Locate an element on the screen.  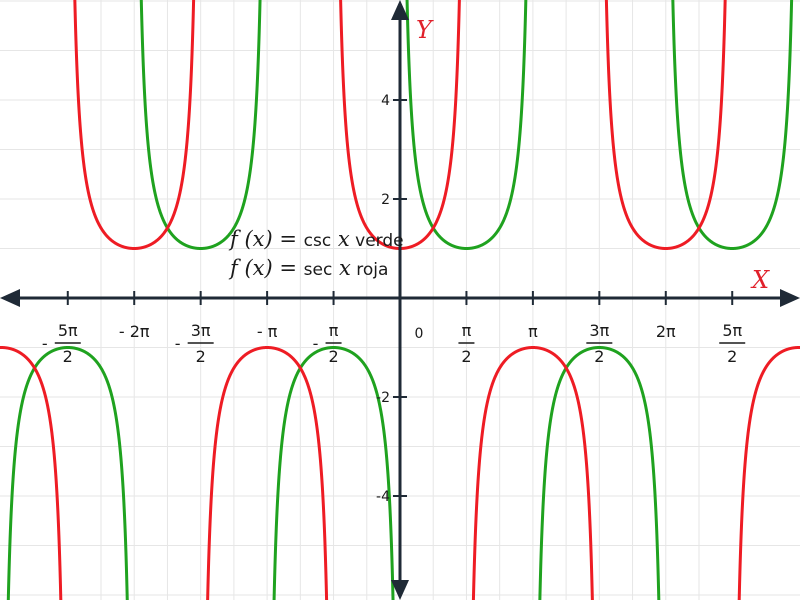
legend-entry-sec: f (x) = sec x roja is located at coordinates (308, 268).